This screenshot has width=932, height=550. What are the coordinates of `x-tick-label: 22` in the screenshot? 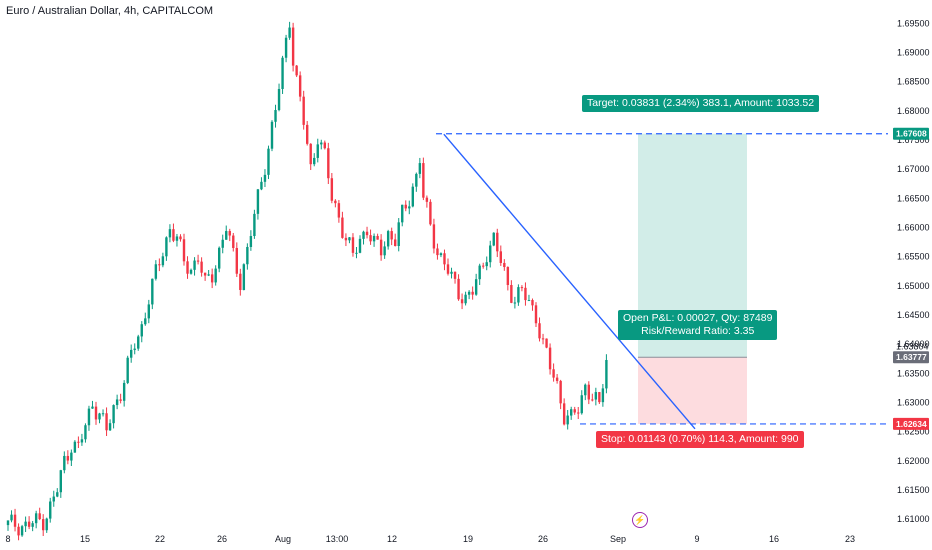 It's located at (160, 539).